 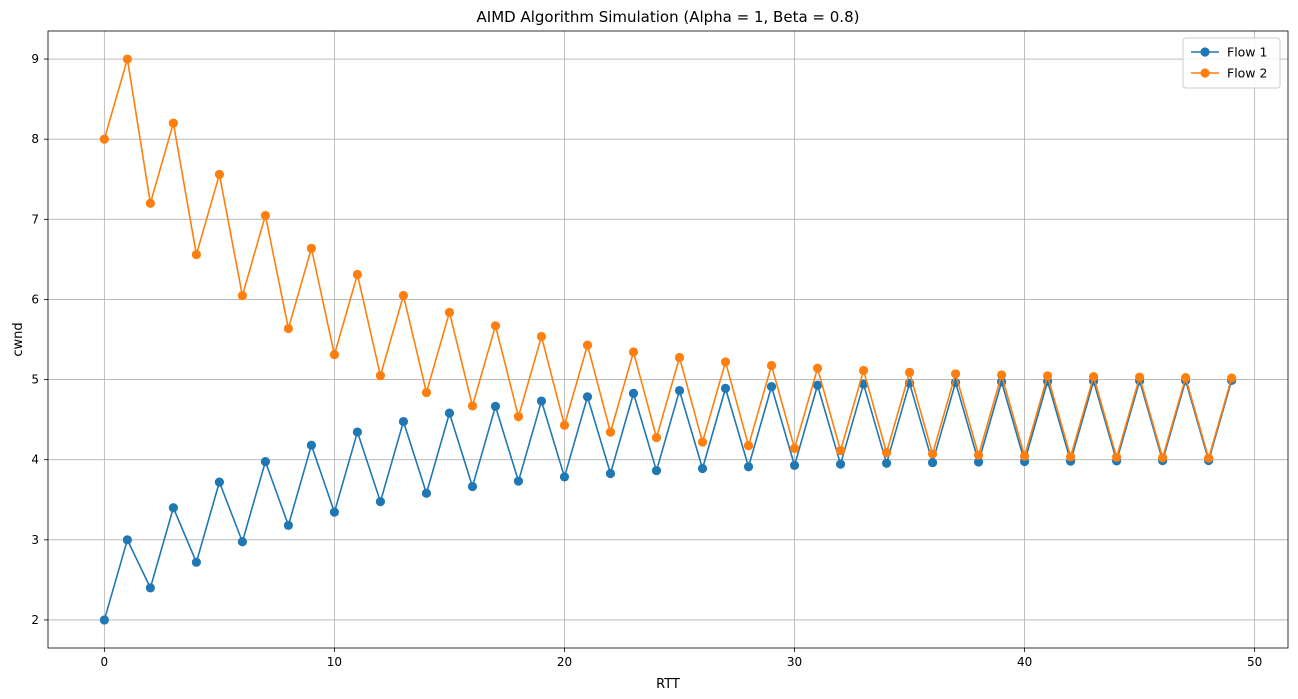 I want to click on legend-label: Flow 2, so click(x=1247, y=73).